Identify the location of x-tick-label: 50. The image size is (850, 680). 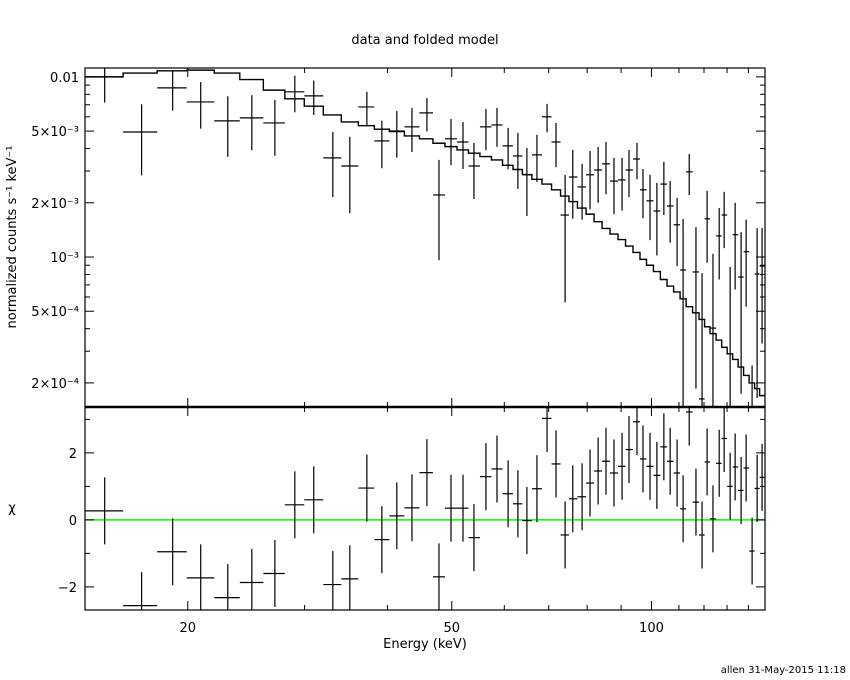
(451, 628).